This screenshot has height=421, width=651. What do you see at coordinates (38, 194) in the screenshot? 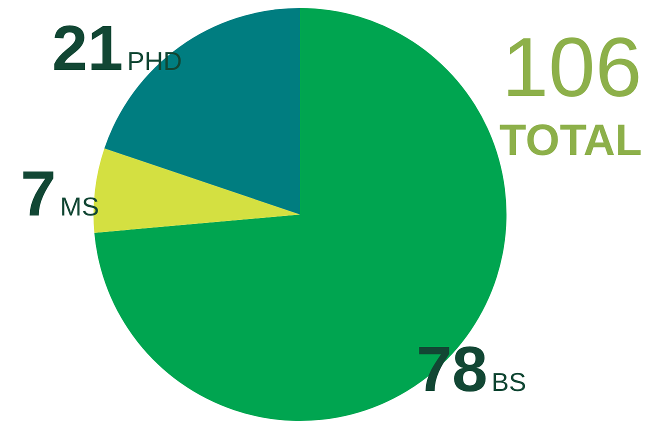
I see `data-label: 7` at bounding box center [38, 194].